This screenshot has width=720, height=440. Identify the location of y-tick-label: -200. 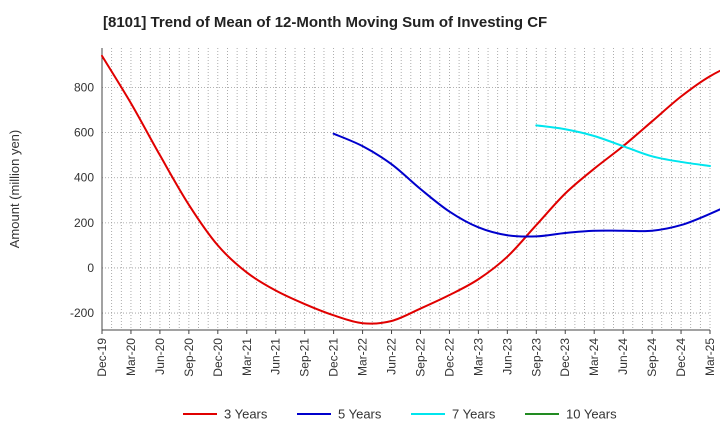
(82, 313).